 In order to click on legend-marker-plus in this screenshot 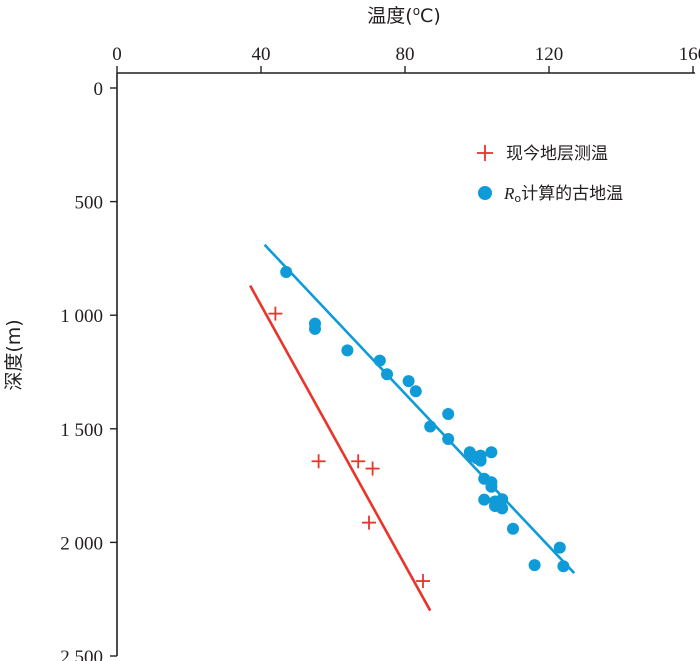, I will do `click(485, 153)`.